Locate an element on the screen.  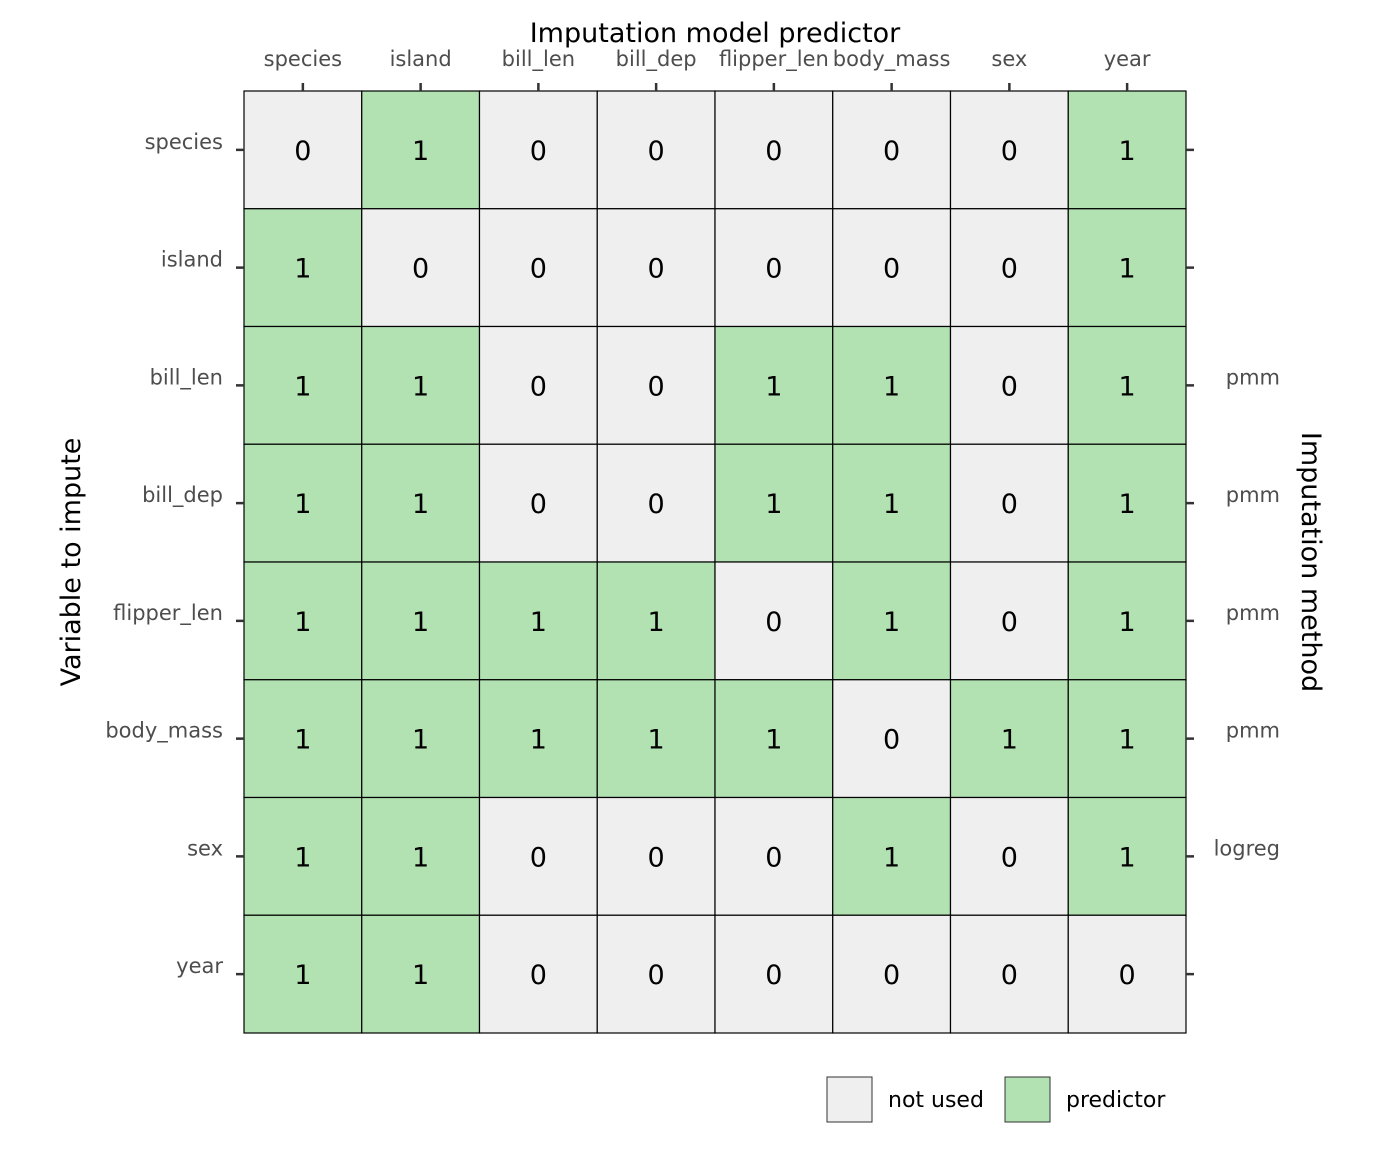
y-tick-label: bill_dep is located at coordinates (182, 495).